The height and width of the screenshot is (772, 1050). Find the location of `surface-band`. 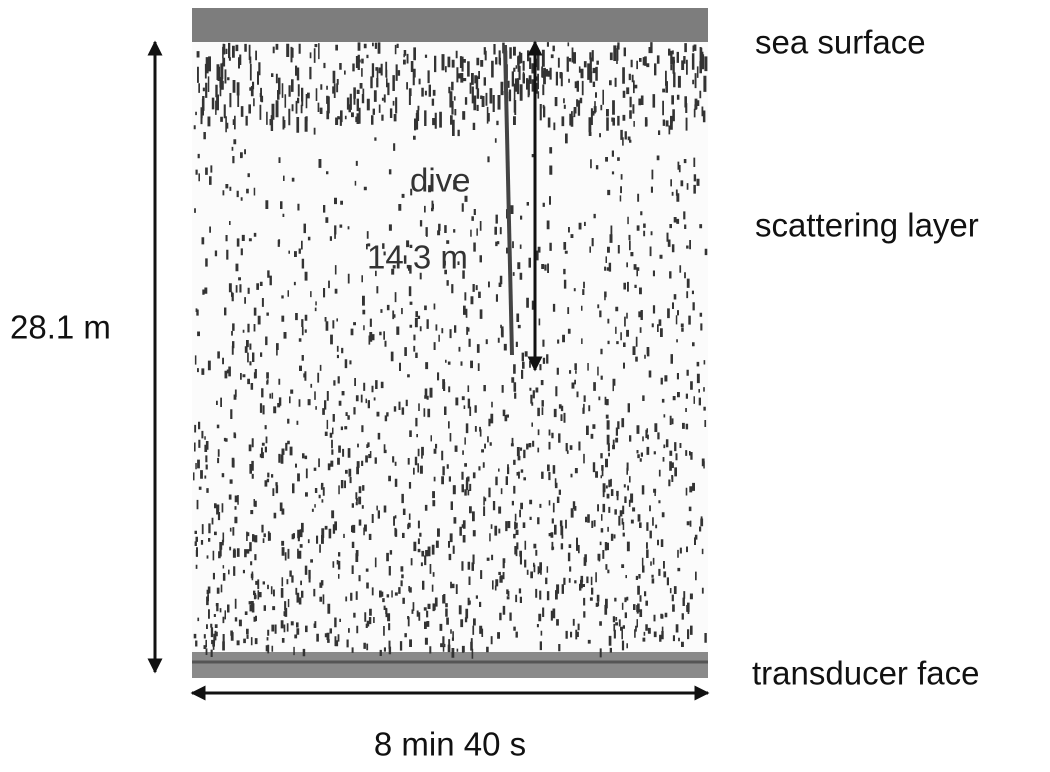

surface-band is located at coordinates (450, 25).